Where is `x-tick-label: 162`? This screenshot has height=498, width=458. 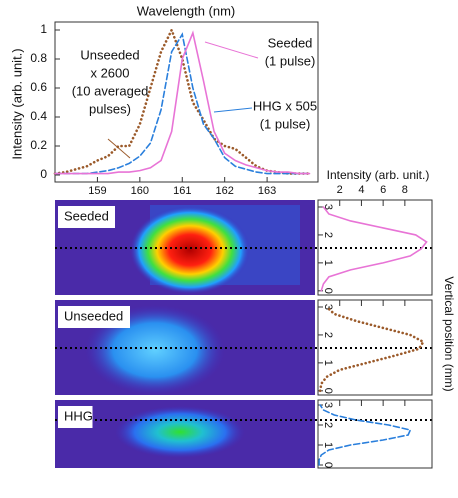 x-tick-label: 162 is located at coordinates (224, 191).